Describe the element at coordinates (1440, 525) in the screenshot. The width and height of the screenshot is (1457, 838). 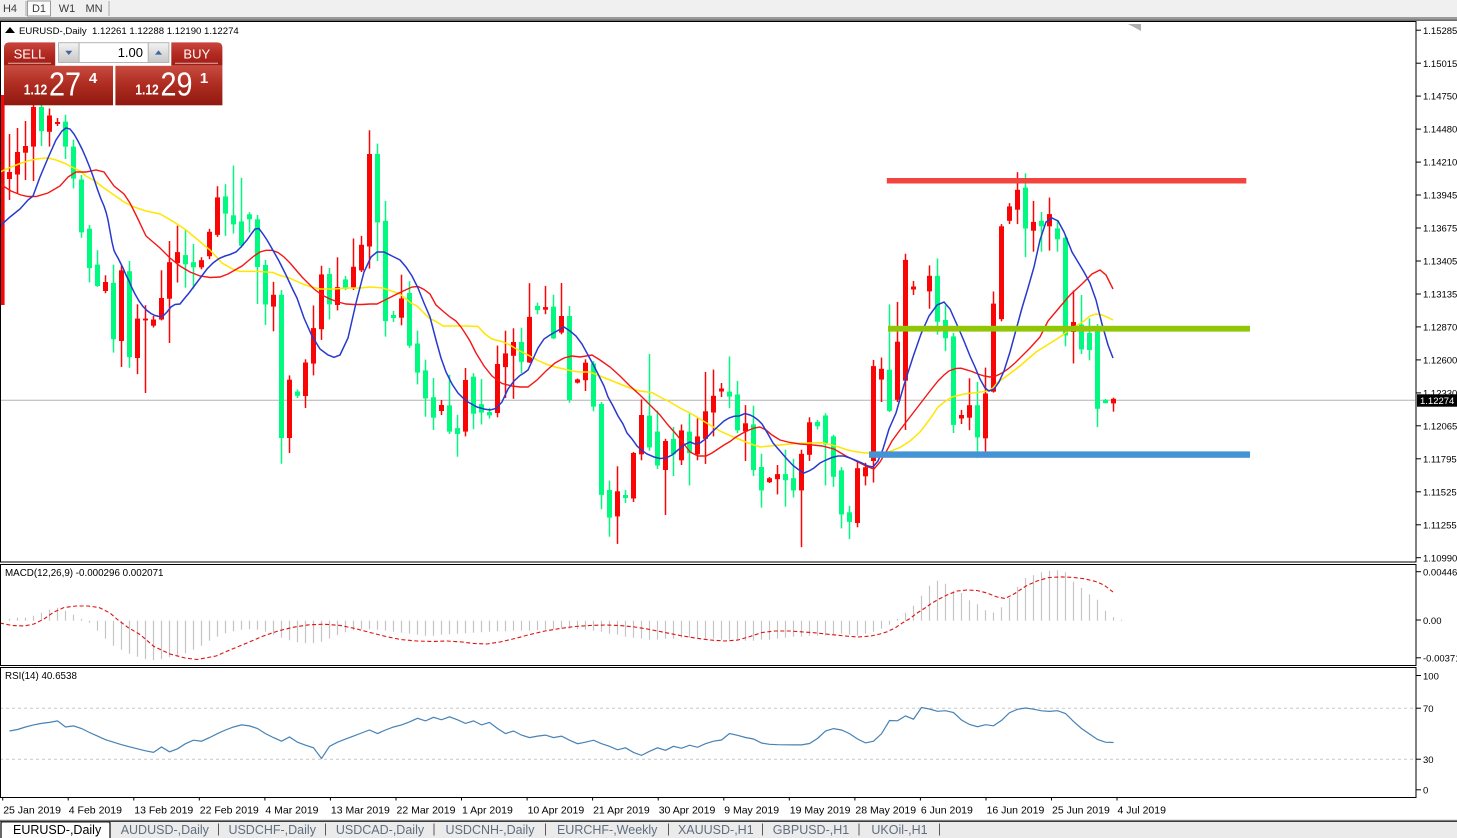
I see `svg-text: 1.11255` at that location.